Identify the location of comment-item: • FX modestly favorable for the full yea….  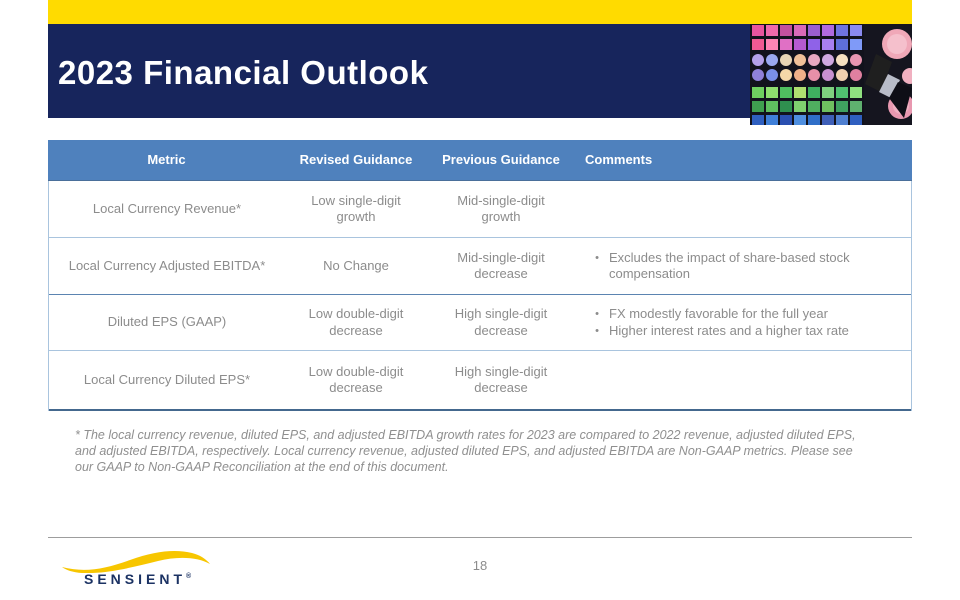
(743, 314).